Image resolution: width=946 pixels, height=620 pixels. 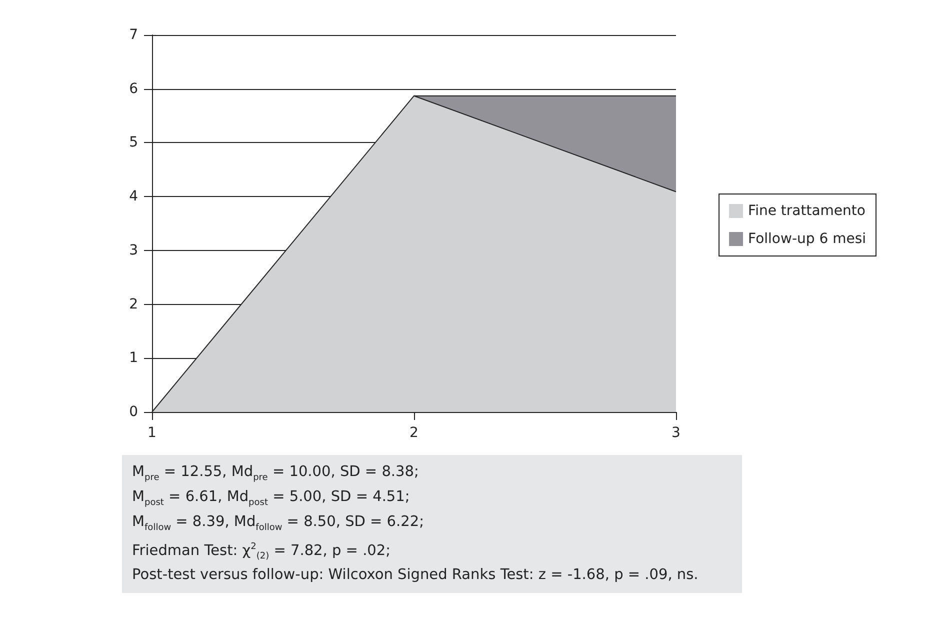 I want to click on x-tick-label: 2, so click(x=414, y=433).